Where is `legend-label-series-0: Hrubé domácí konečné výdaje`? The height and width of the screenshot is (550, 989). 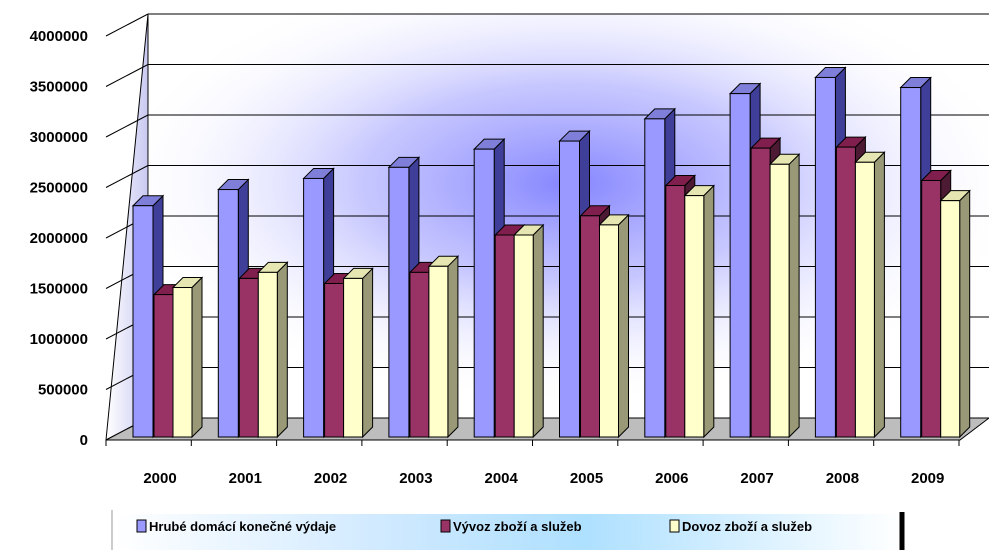
legend-label-series-0: Hrubé domácí konečné výdaje is located at coordinates (242, 526).